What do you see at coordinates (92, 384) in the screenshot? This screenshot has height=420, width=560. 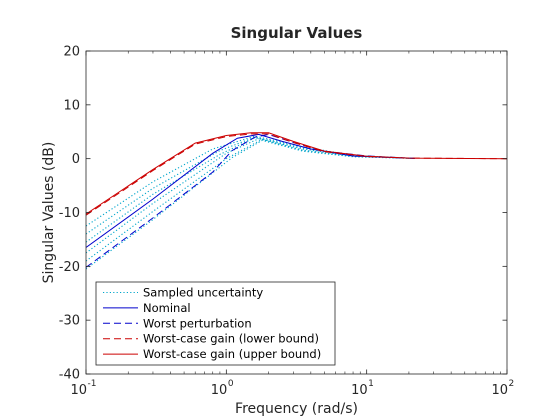 I see `x-tick-label-exponent: -1` at bounding box center [92, 384].